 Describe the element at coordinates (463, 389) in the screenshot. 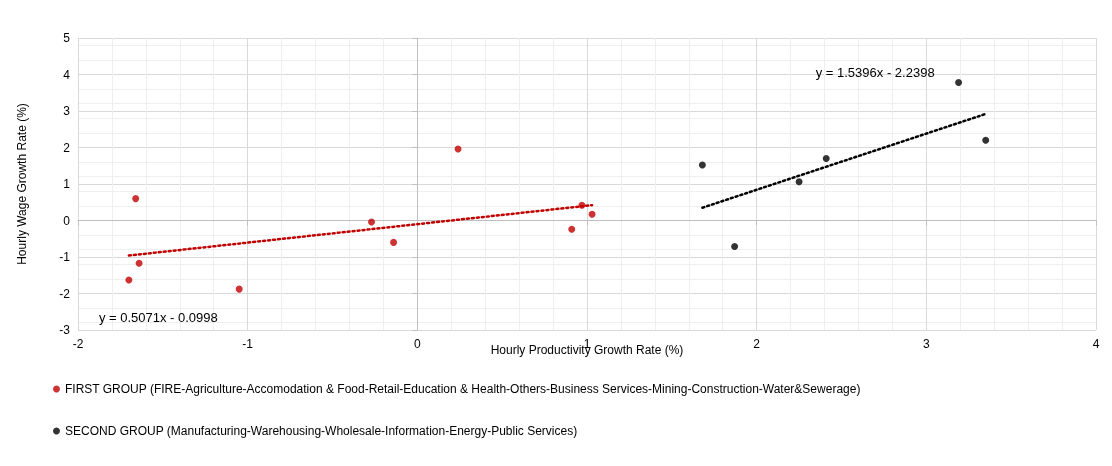

I see `legend-label: FIRST GROUP (FIRE-Agriculture-Accomodation & Food-Retail-Education & Health-Others-Business Services-Mining-Construction-Water&Sewerage)` at that location.